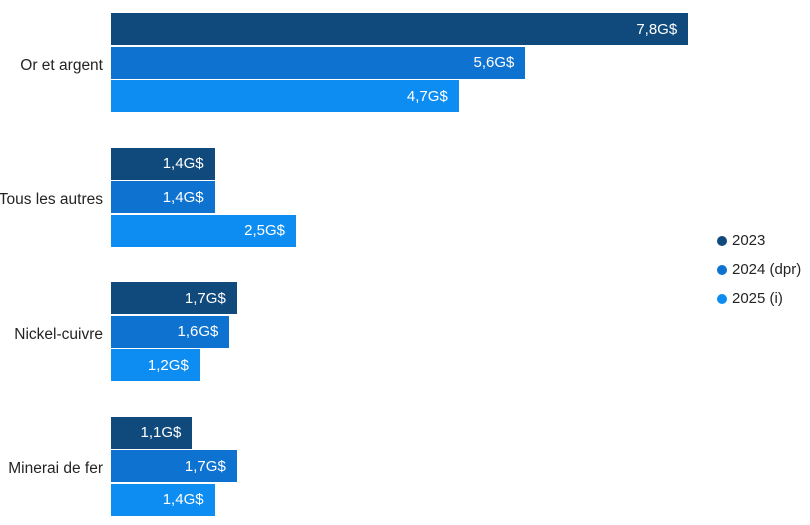 This screenshot has width=810, height=525. I want to click on category-label-minerai-de-fer: Minerai de fer, so click(55, 468).